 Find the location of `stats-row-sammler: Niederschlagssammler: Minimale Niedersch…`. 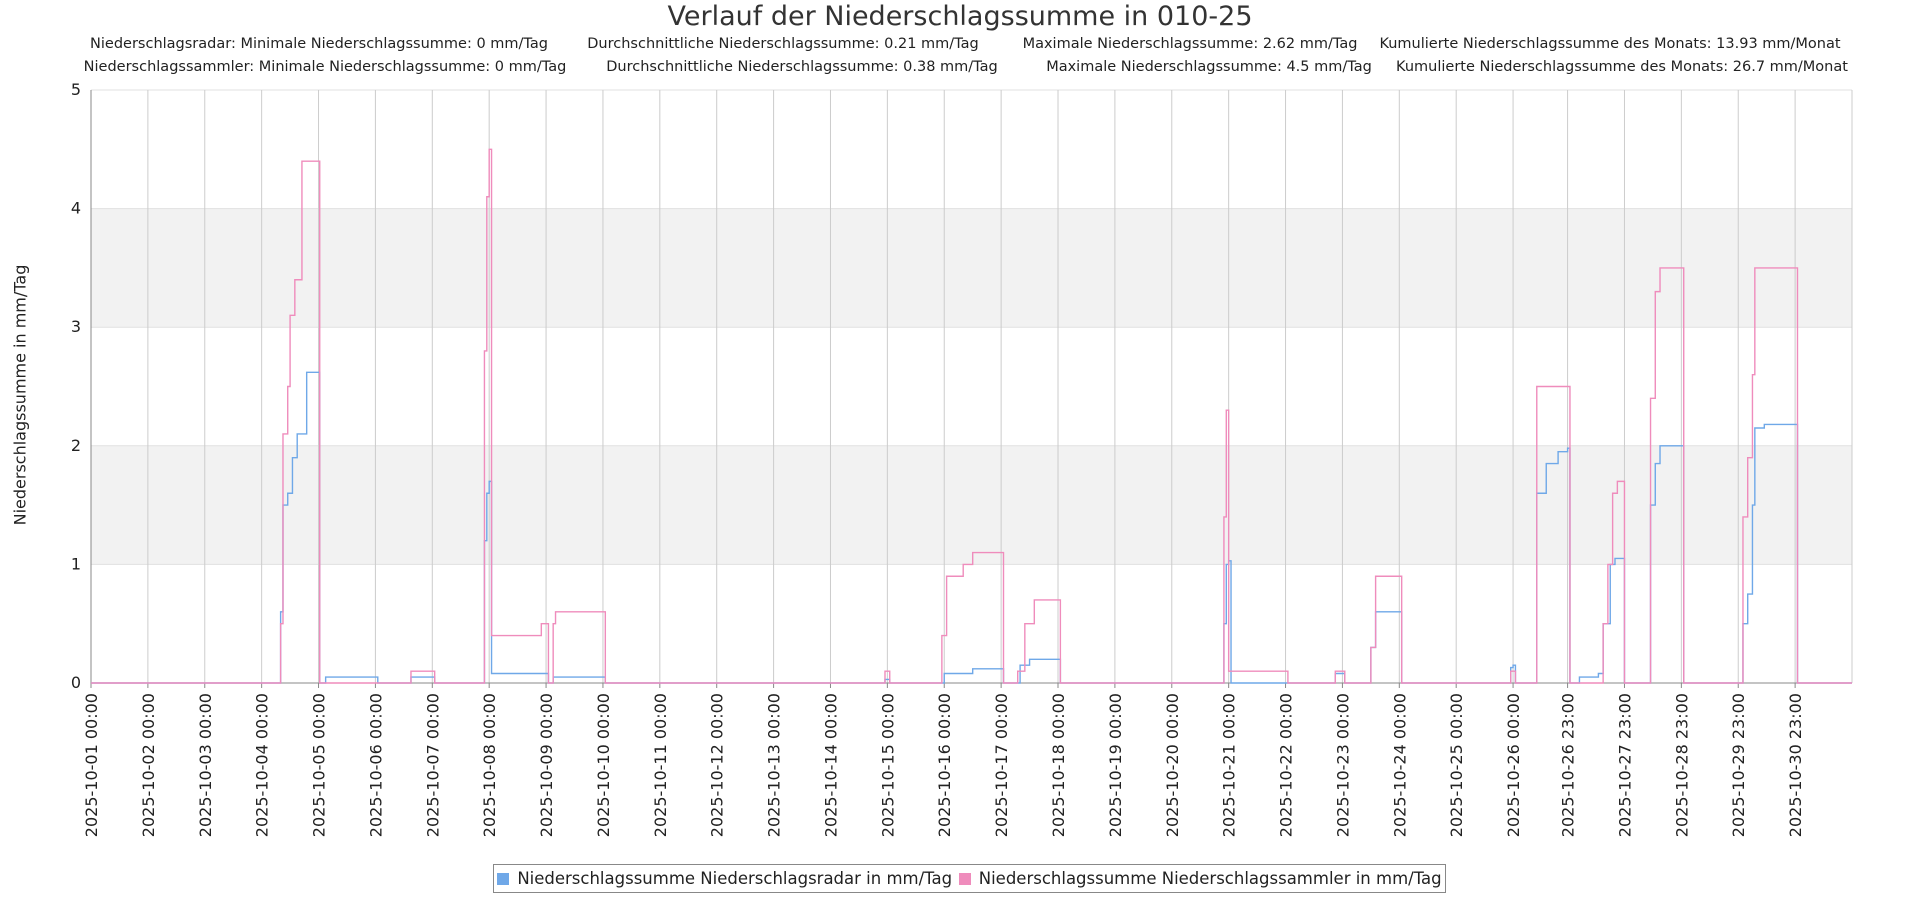

stats-row-sammler: Niederschlagssammler: Minimale Niedersch… is located at coordinates (960, 69).